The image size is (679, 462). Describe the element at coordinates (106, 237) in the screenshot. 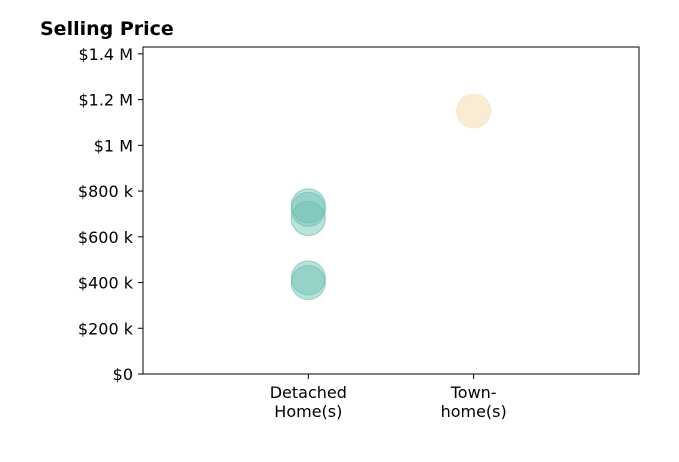

I see `y-tick-label: $600 k` at that location.